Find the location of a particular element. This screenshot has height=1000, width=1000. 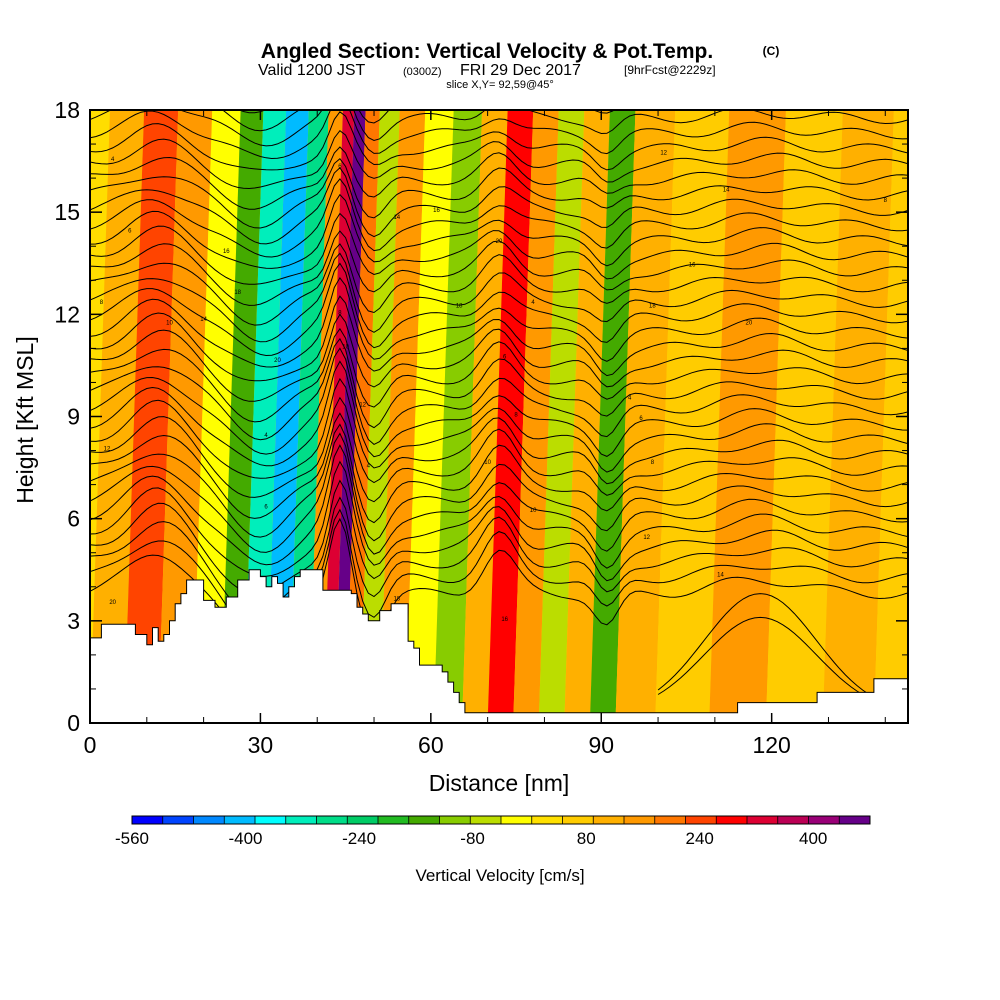

theta-contour-low is located at coordinates (771, 648).